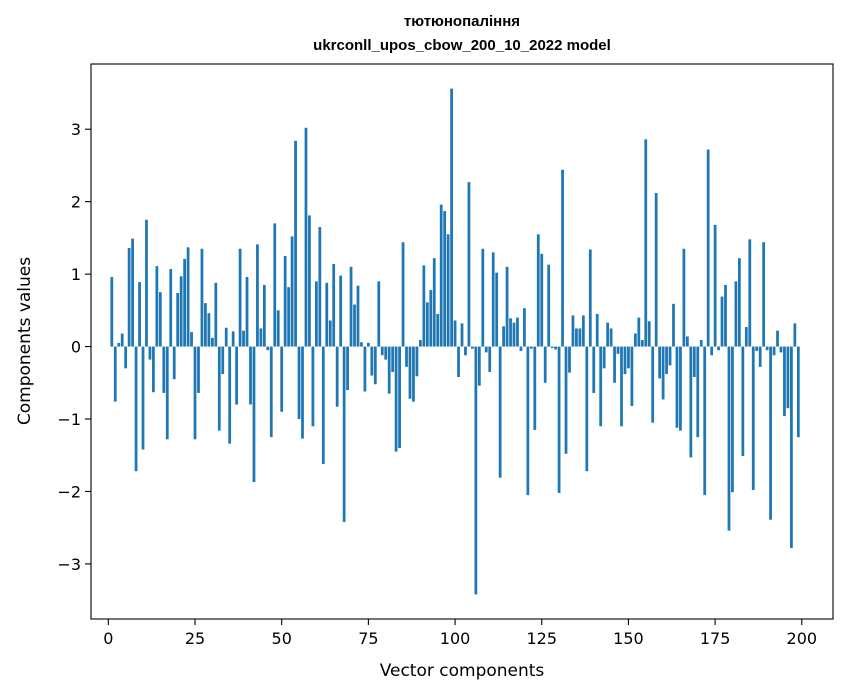  Describe the element at coordinates (195, 638) in the screenshot. I see `x-tick-label: 25` at that location.